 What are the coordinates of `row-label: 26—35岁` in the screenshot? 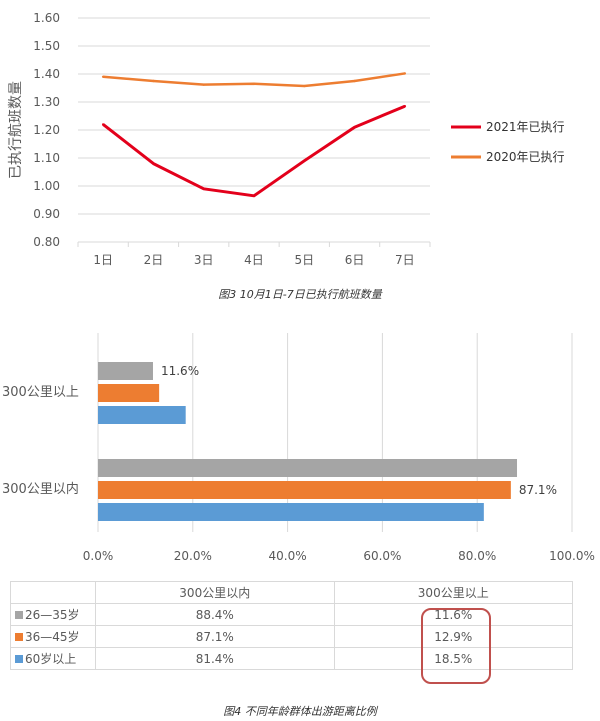 It's located at (53, 614).